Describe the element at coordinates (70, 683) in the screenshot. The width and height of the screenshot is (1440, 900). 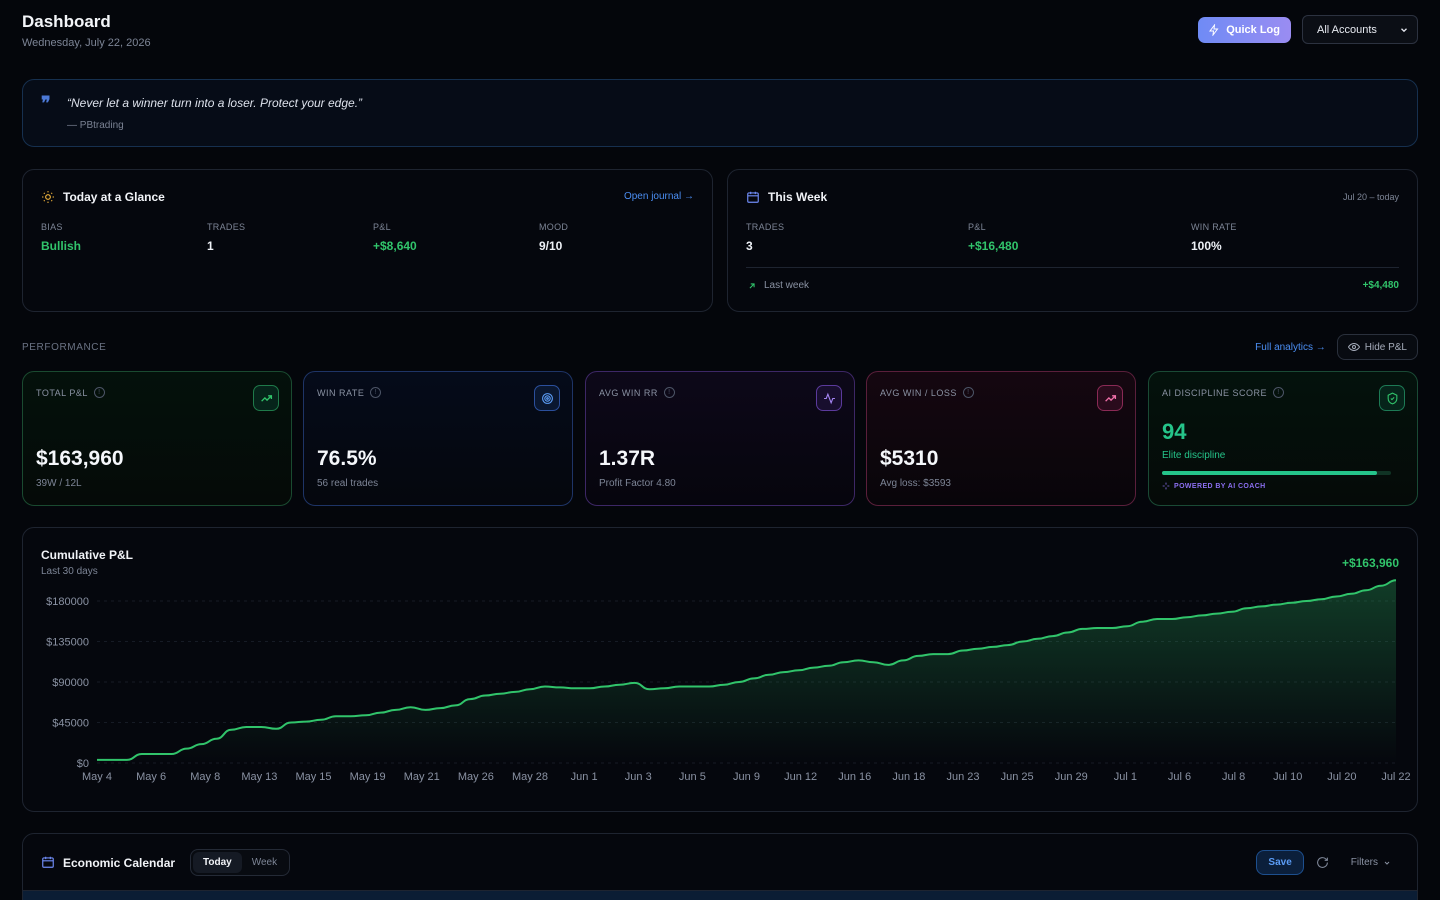
I see `chart-y-tick: $90000` at that location.